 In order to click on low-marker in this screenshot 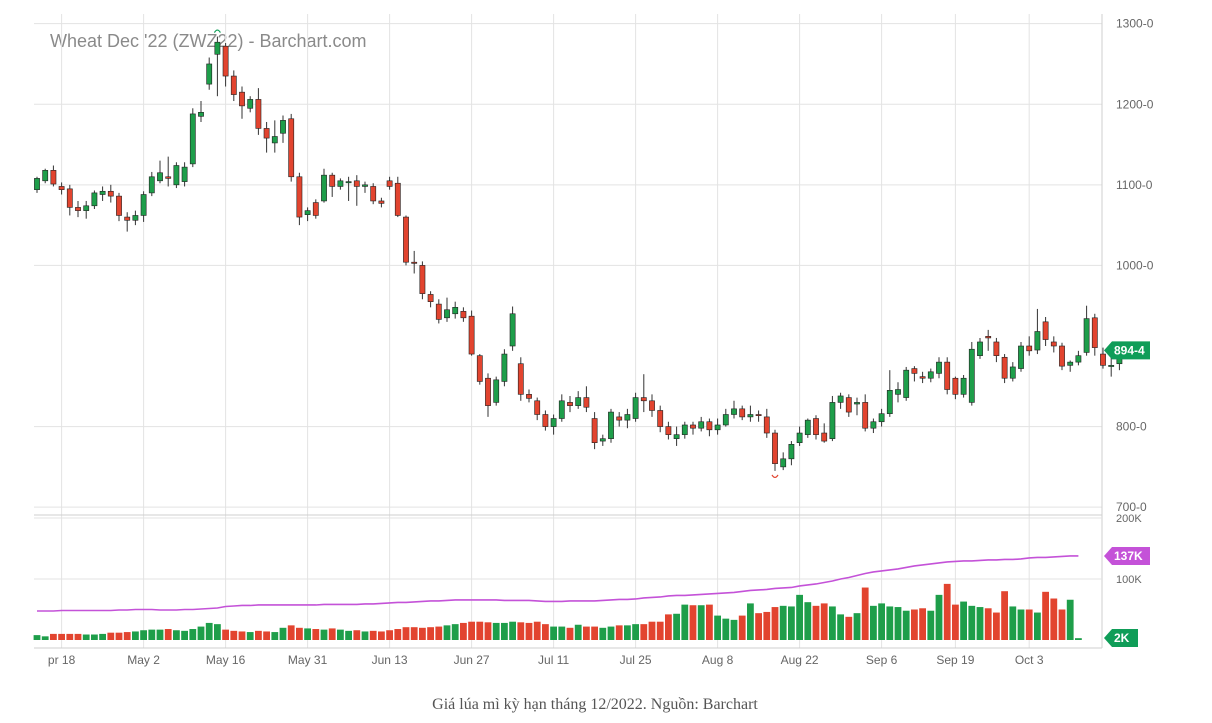, I will do `click(775, 476)`.